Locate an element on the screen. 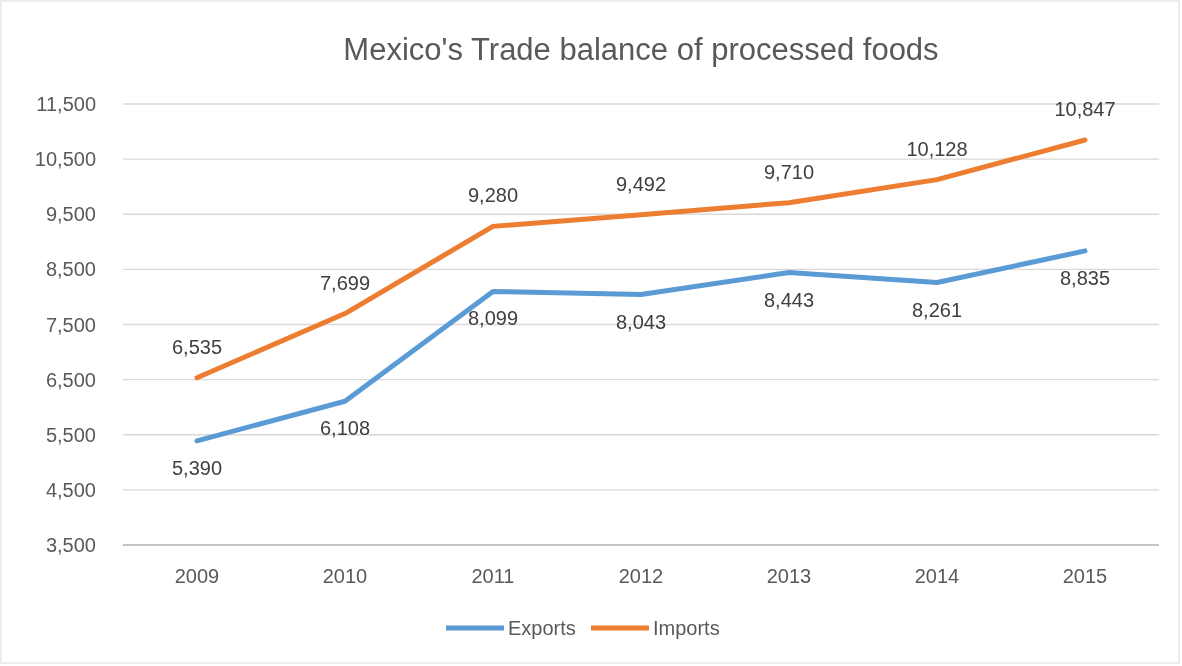 This screenshot has height=666, width=1182. y-tick-label: 9,500 is located at coordinates (70, 214).